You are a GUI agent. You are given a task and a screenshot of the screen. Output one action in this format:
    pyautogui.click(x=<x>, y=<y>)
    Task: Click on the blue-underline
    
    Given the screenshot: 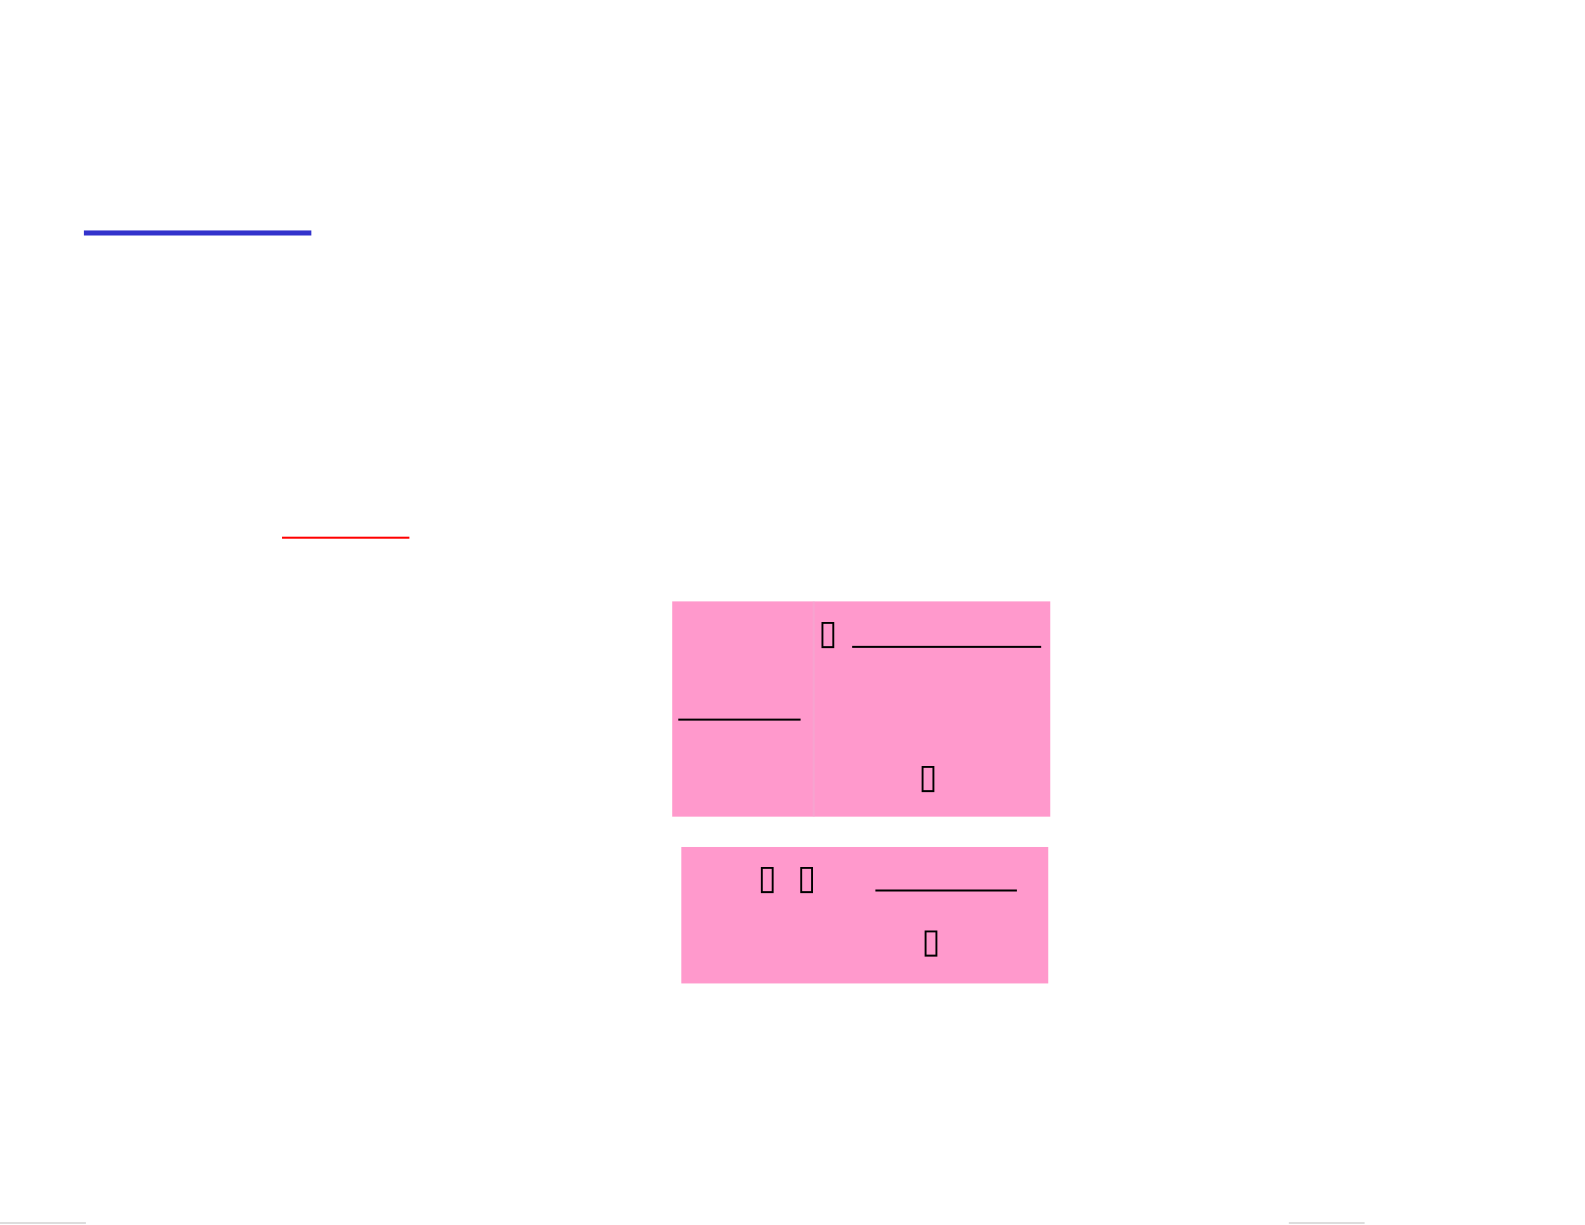 What is the action you would take?
    pyautogui.click(x=197, y=233)
    